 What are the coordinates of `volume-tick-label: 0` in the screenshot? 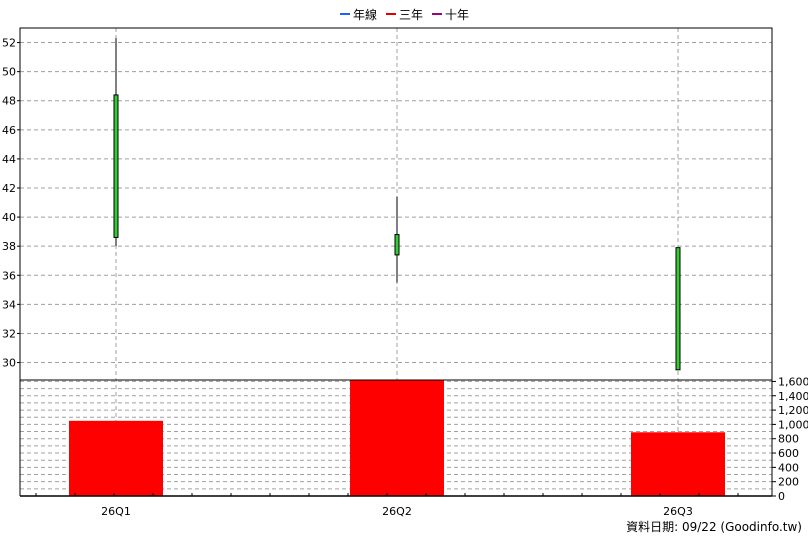 It's located at (781, 496).